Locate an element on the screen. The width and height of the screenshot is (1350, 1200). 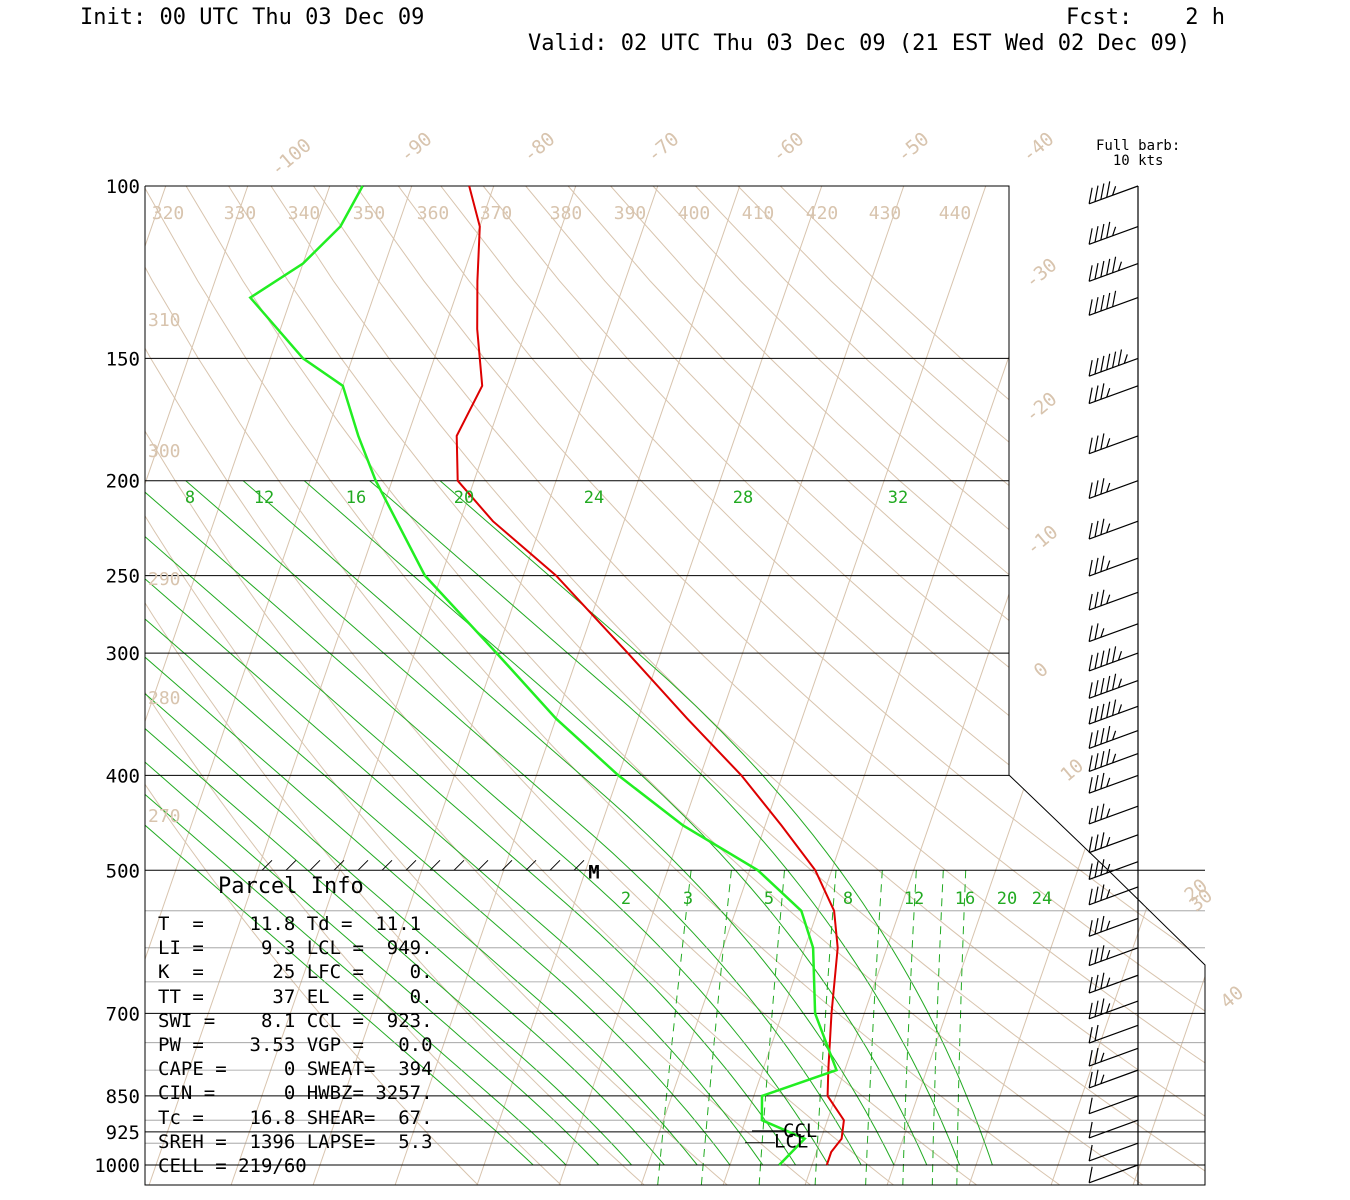
theta-label: 370 is located at coordinates (496, 213).